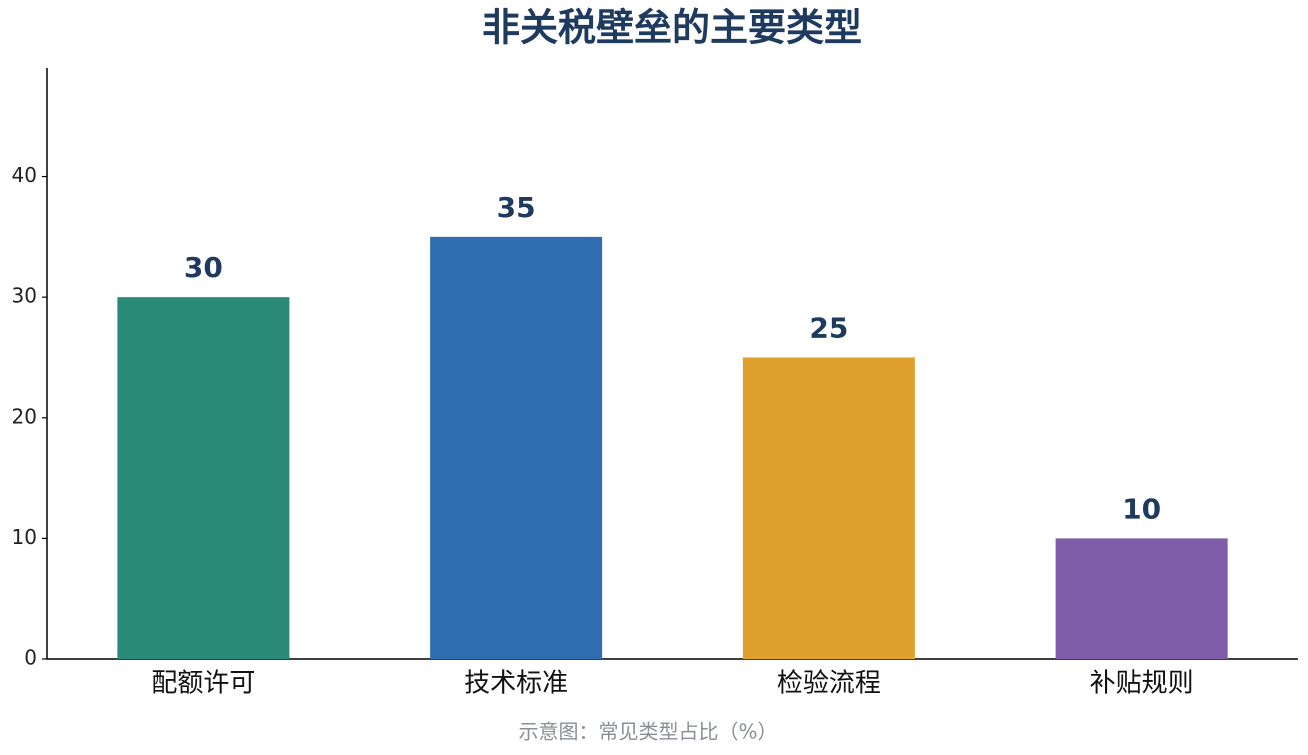 The width and height of the screenshot is (1308, 755). Describe the element at coordinates (516, 684) in the screenshot. I see `x-tick-label: 技术标准` at that location.